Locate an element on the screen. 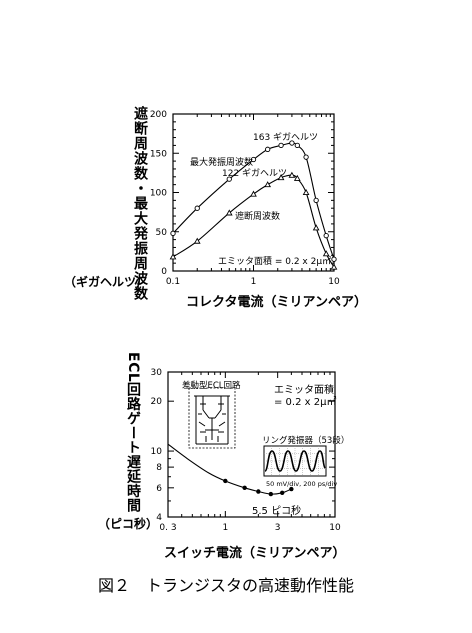 This screenshot has height=633, width=472. chart-2-series is located at coordinates (230, 470).